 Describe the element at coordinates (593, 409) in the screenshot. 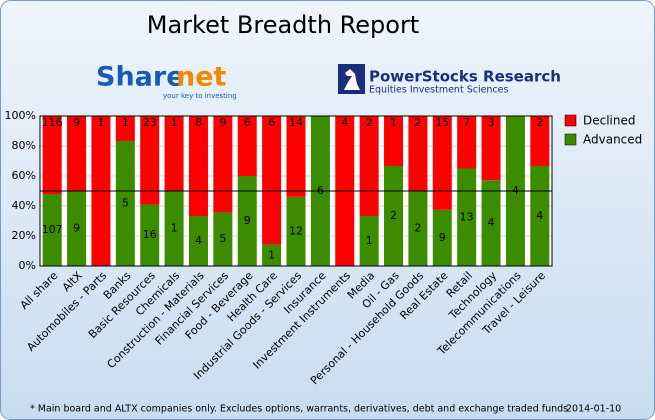

I see `date: 2014-01-10` at that location.